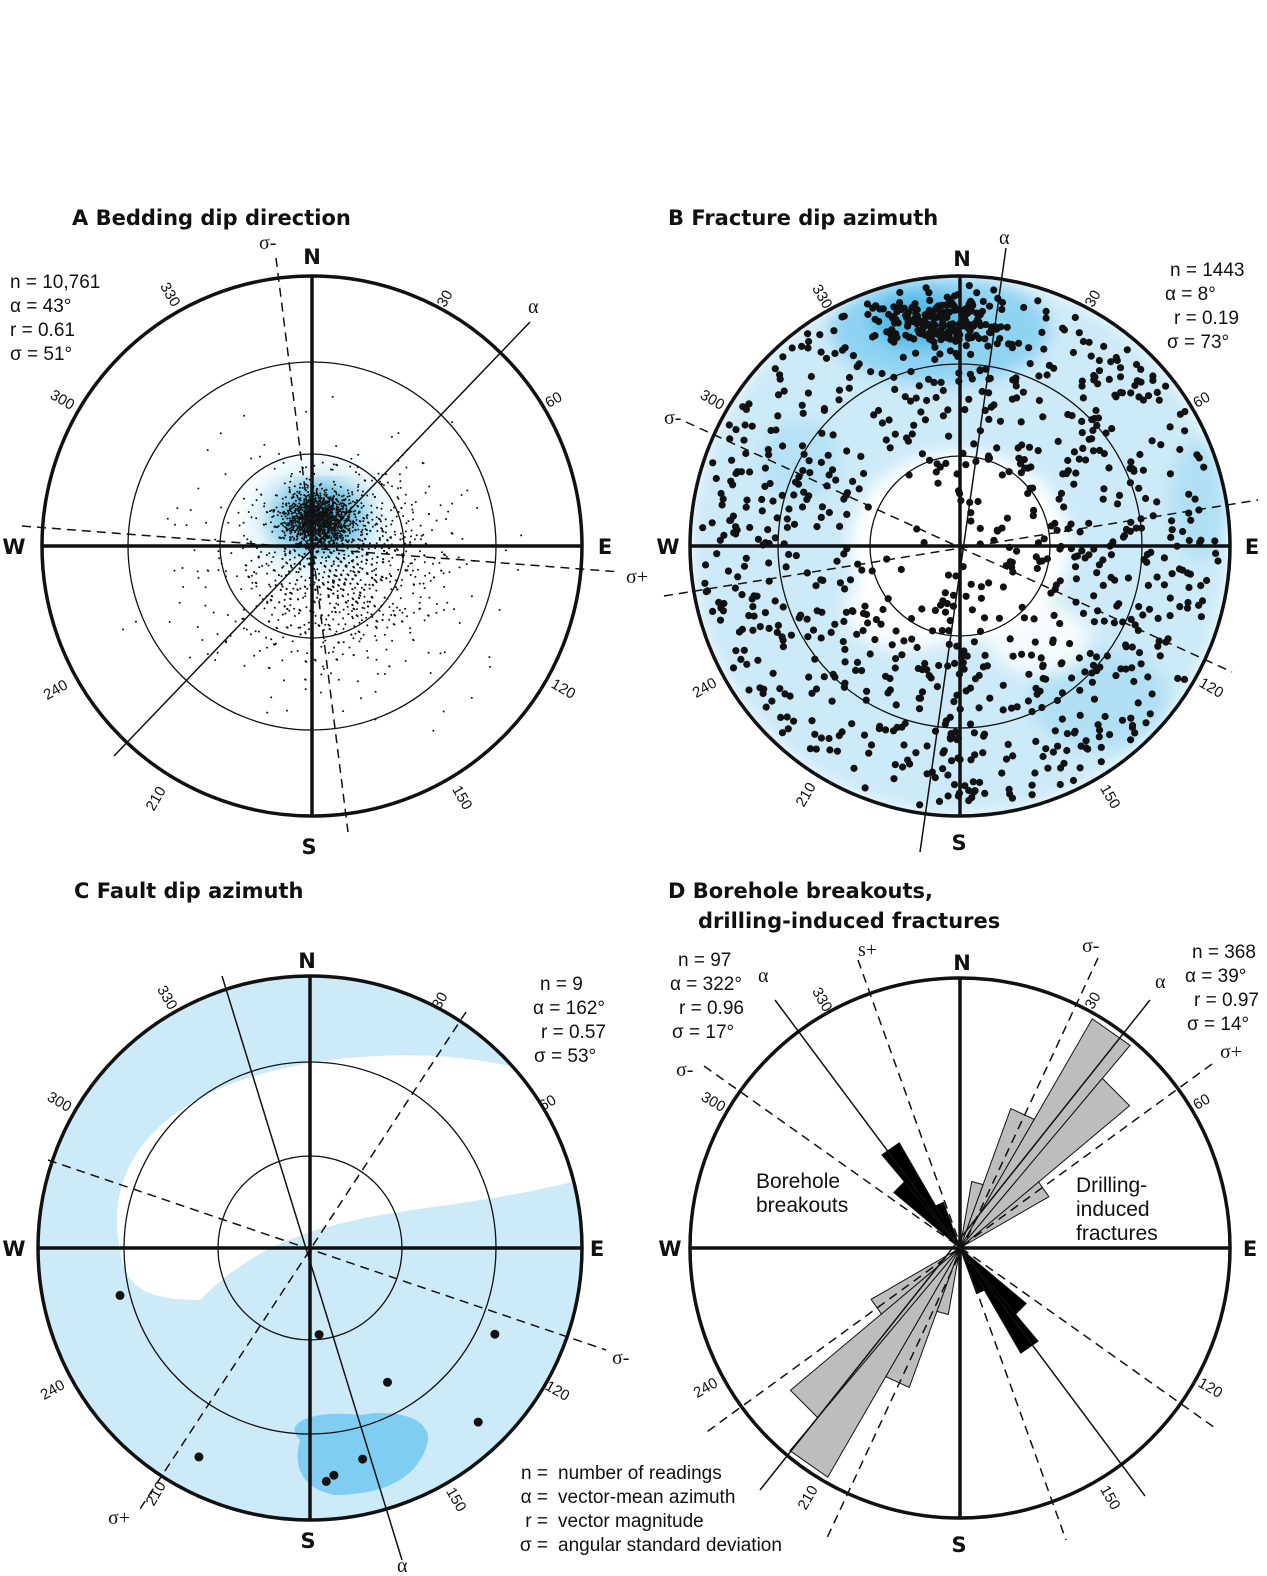 The image size is (1267, 1576). What do you see at coordinates (561, 984) in the screenshot?
I see `stat-n: n = 9` at bounding box center [561, 984].